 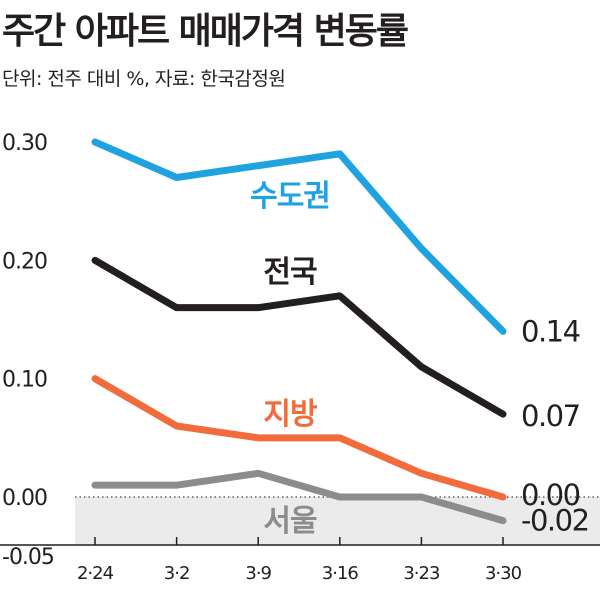 I want to click on end-value-label: -0.02, so click(x=555, y=521).